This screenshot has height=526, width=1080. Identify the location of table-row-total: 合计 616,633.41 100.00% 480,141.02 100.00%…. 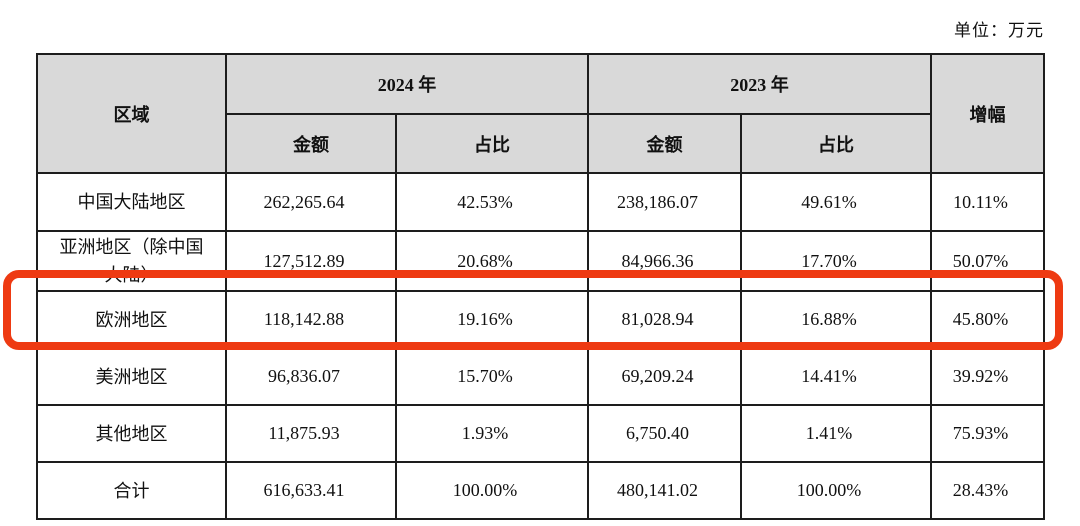
(540, 490).